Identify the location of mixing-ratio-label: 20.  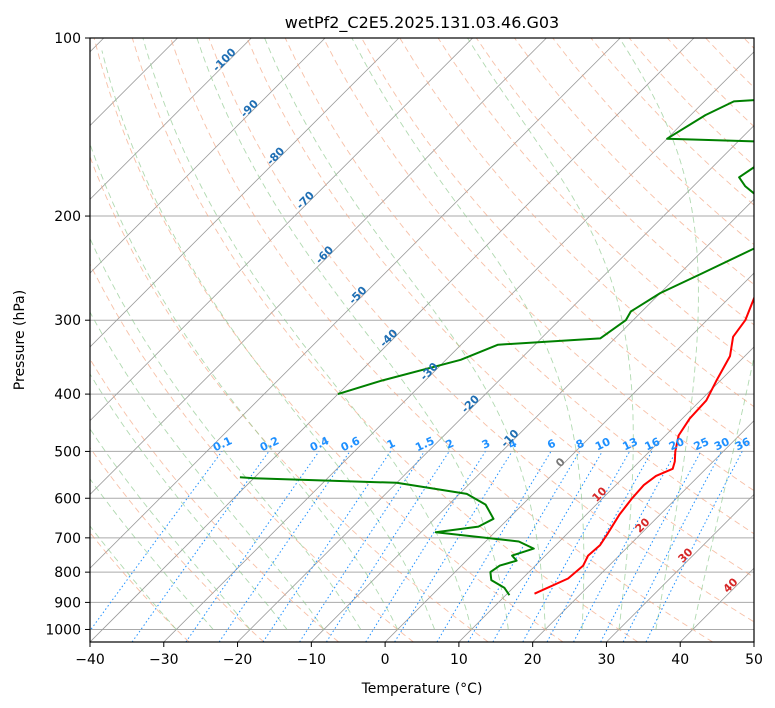
(677, 444).